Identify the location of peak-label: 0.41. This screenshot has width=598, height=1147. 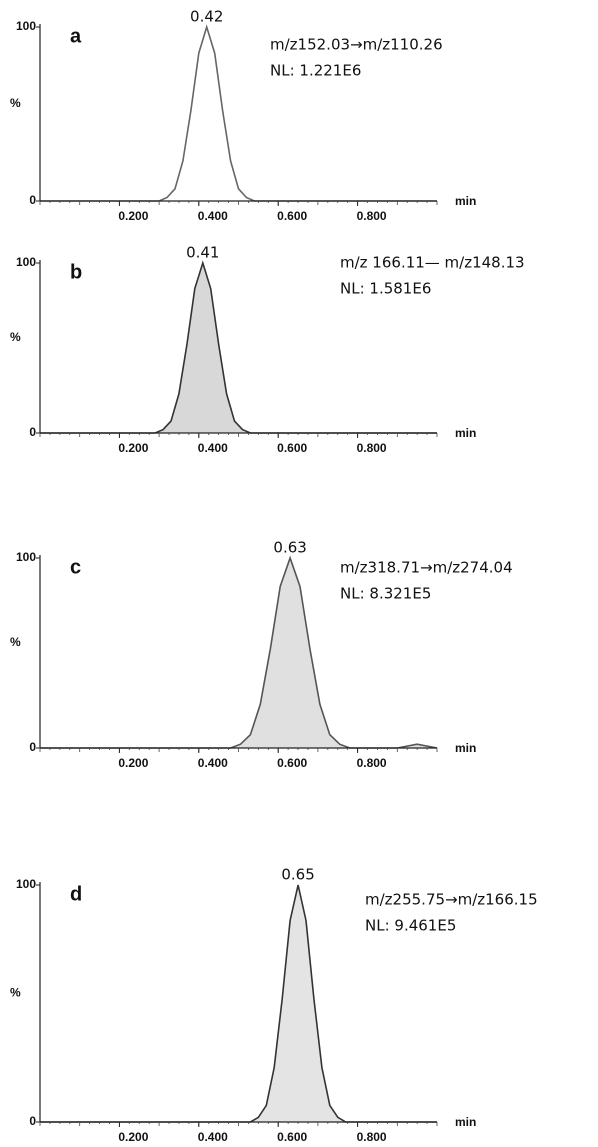
(202, 253).